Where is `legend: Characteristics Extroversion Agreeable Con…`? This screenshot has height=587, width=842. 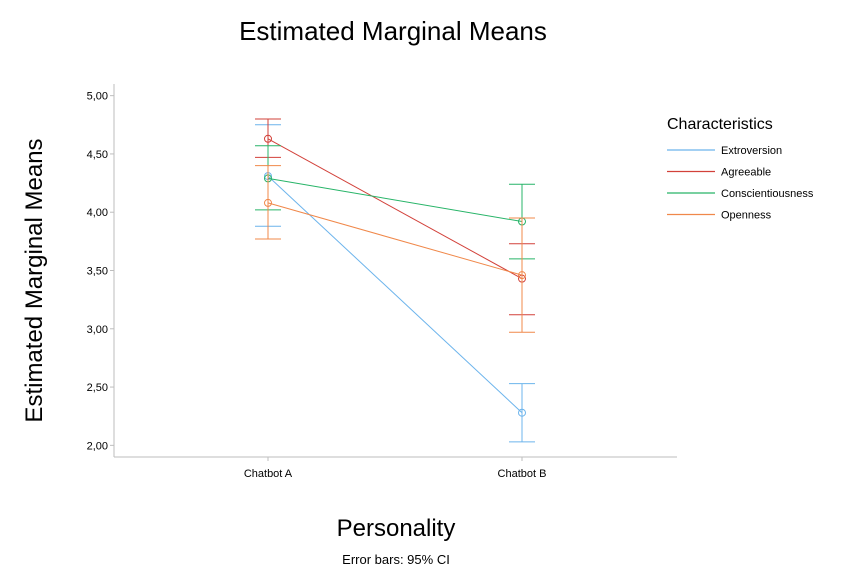 legend: Characteristics Extroversion Agreeable Con… is located at coordinates (740, 169).